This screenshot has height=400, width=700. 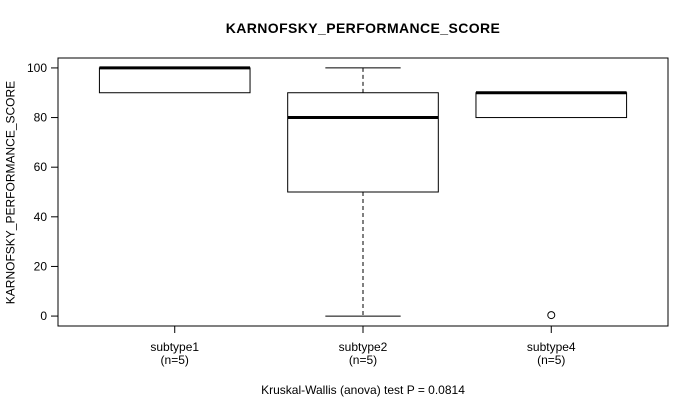 I want to click on chart-title: KARNOFSKY_PERFORMANCE_SCORE, so click(x=363, y=28).